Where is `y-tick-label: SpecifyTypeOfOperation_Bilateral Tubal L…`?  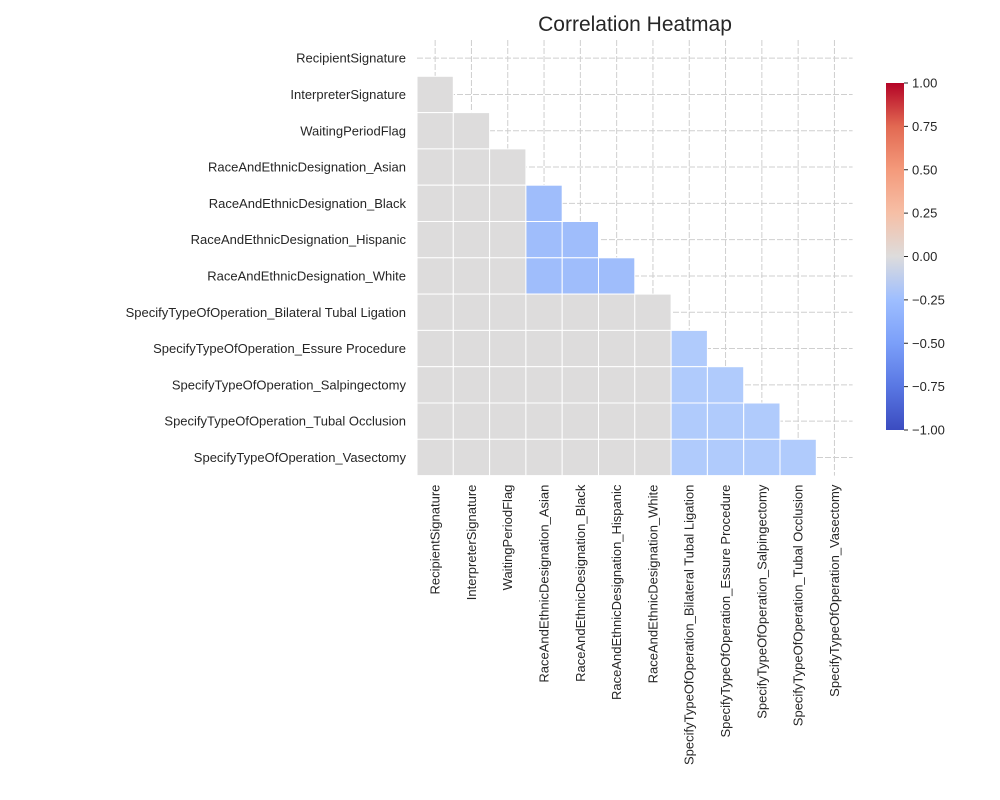 y-tick-label: SpecifyTypeOfOperation_Bilateral Tubal L… is located at coordinates (266, 312).